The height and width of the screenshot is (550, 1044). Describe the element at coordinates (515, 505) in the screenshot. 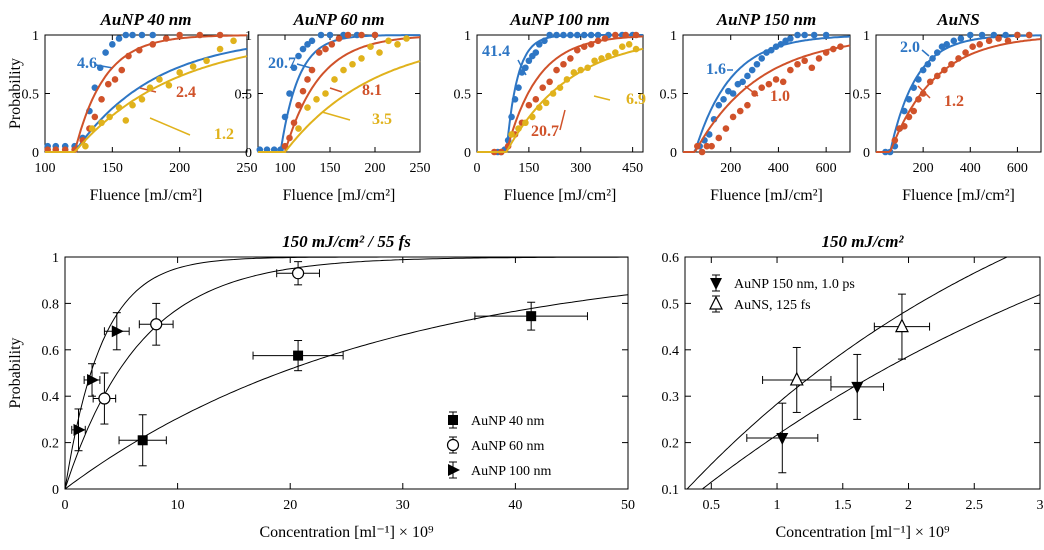

I see `x-tick-label: 40` at that location.